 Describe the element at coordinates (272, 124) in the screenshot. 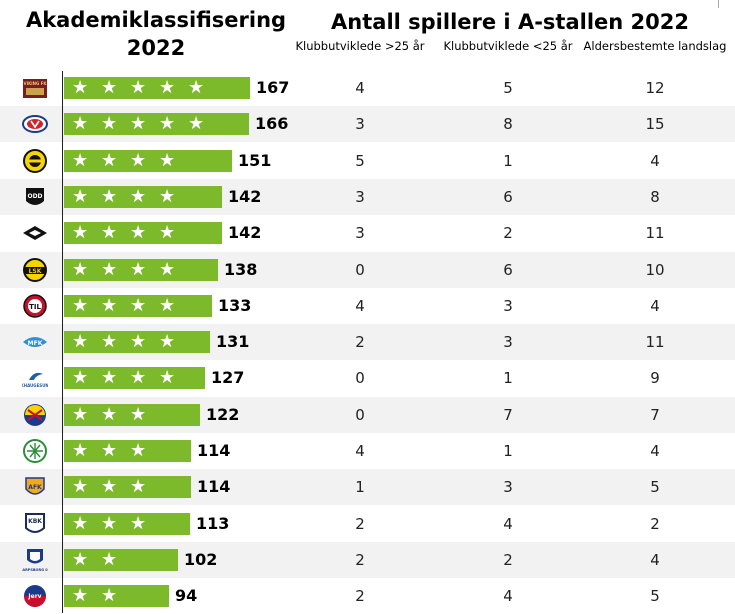

I see `score-value: 166` at that location.